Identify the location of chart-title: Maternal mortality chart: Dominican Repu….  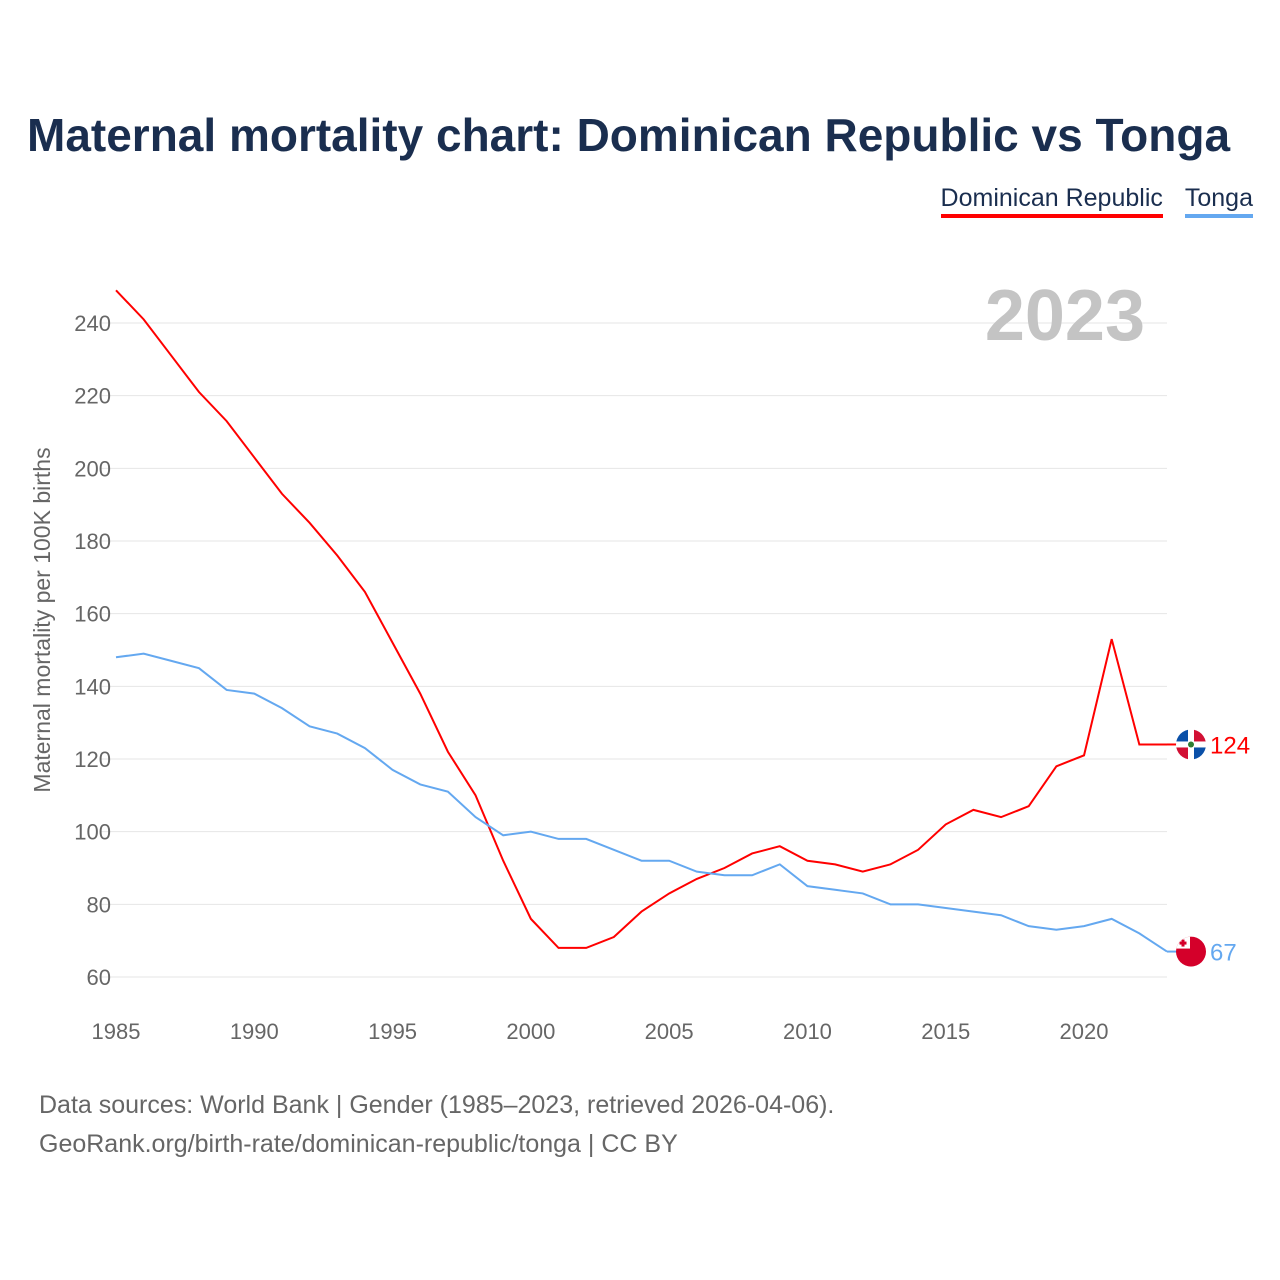
(629, 135).